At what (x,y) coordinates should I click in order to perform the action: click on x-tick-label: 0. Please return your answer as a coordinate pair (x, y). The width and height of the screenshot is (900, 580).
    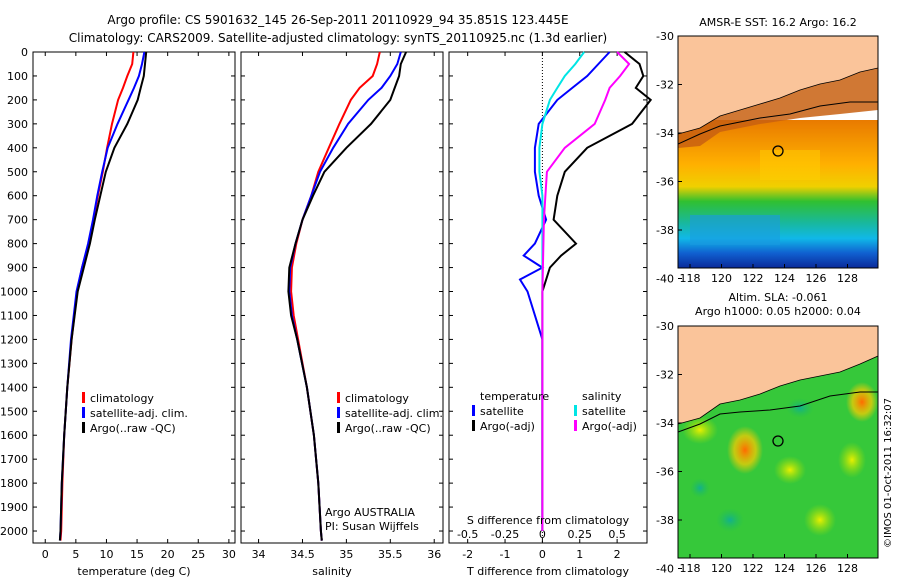
    Looking at the image, I should click on (45, 554).